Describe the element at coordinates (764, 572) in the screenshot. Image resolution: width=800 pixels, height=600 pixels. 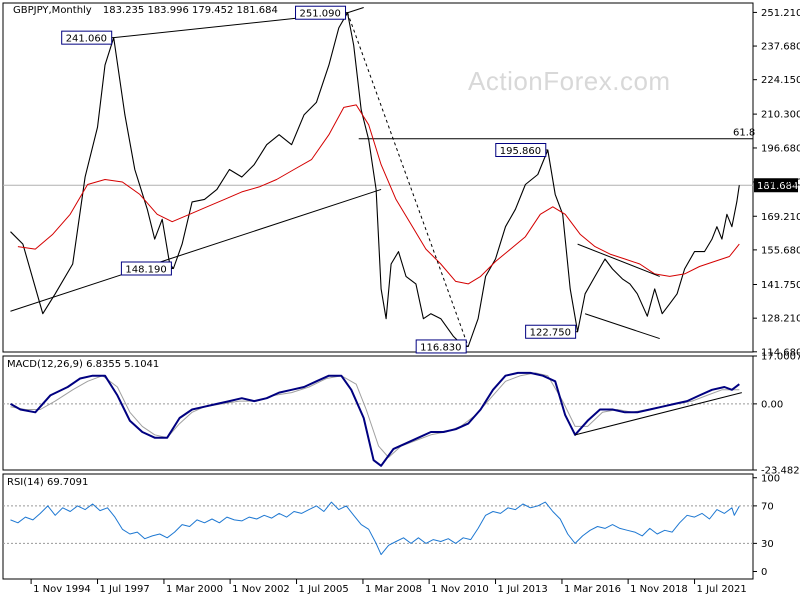
I see `rsi-y-tick-label: 0` at that location.